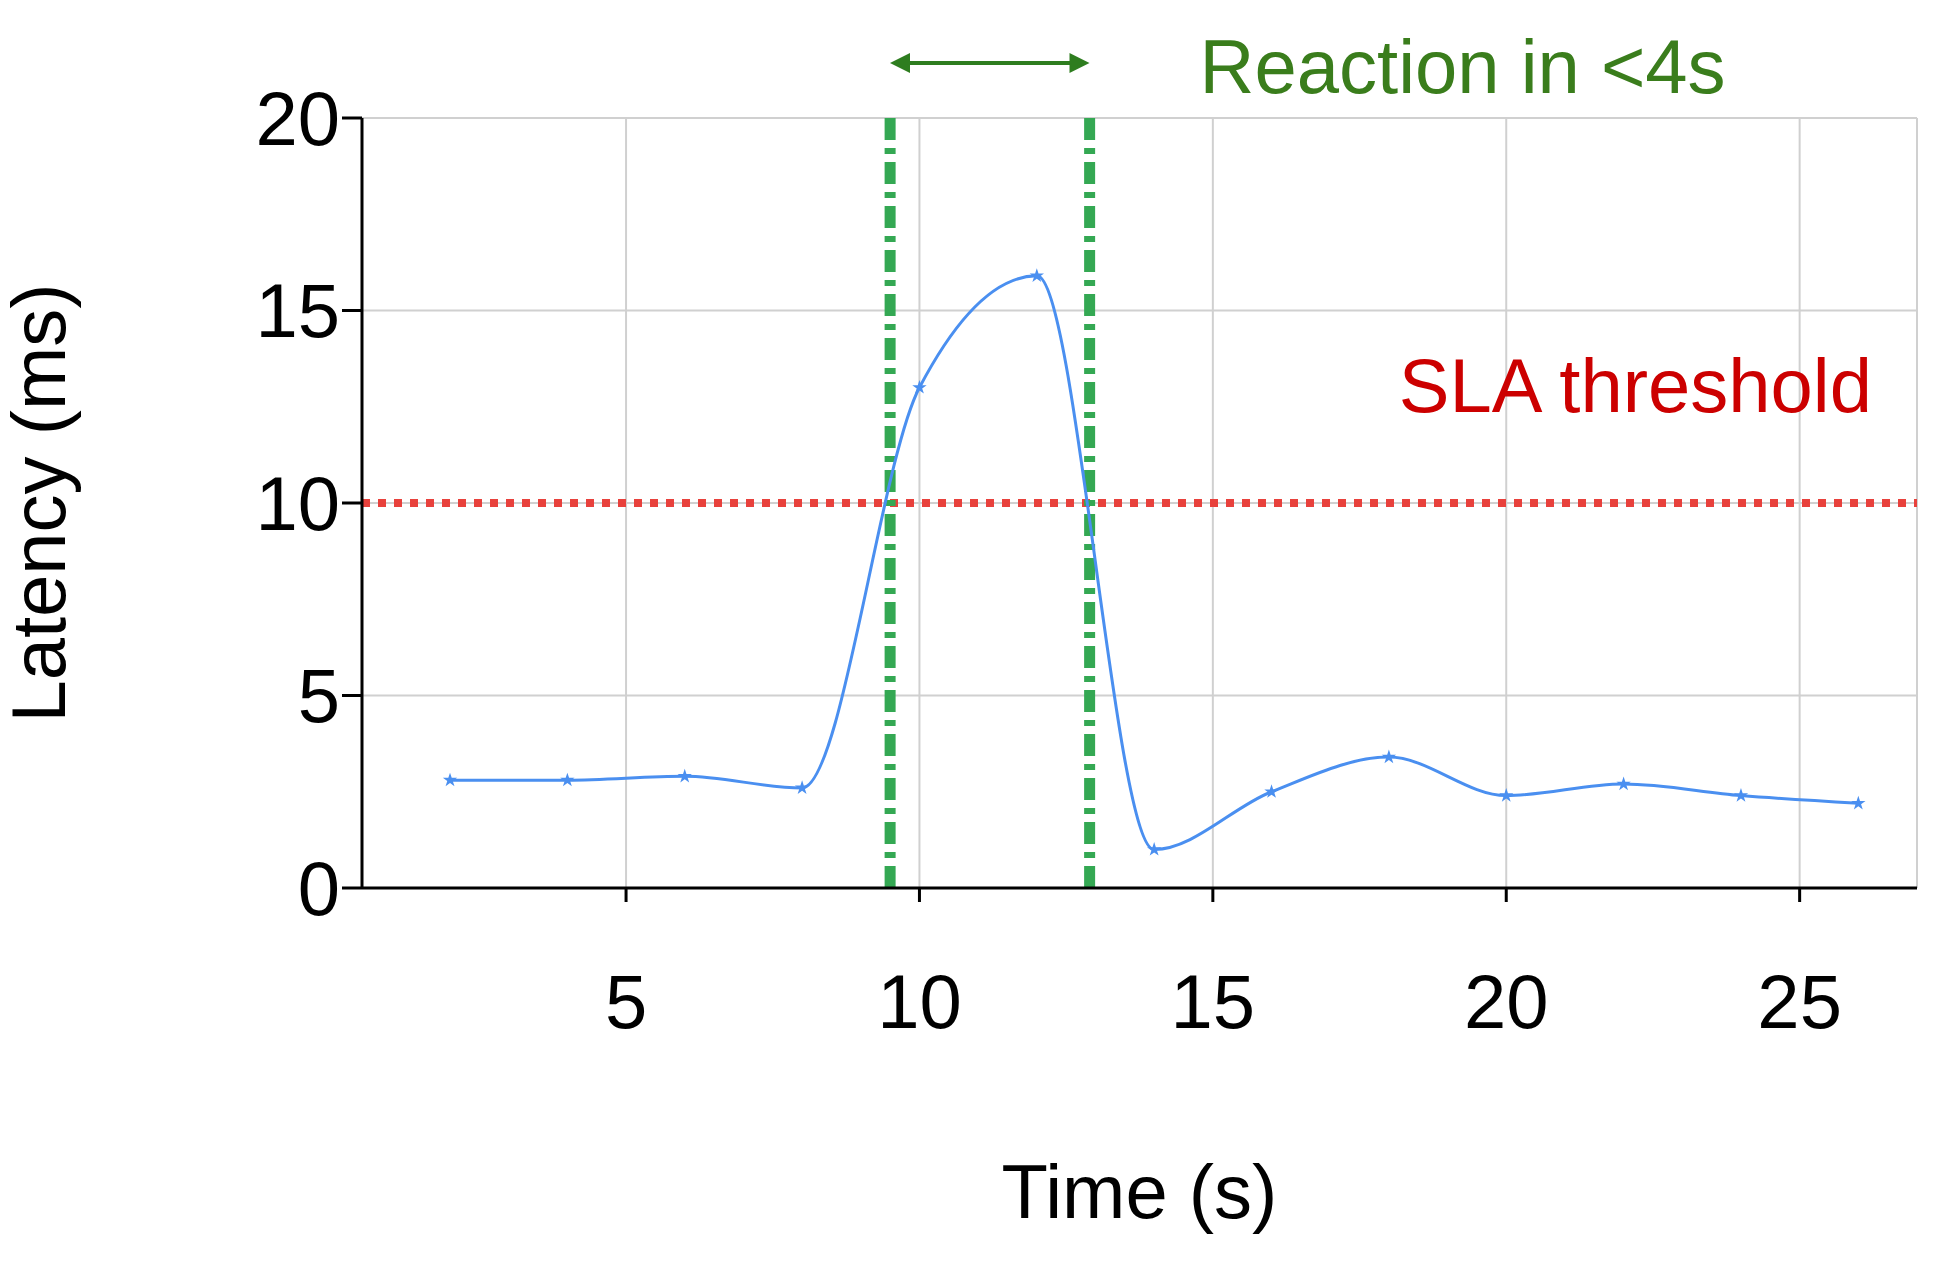  What do you see at coordinates (626, 1001) in the screenshot?
I see `x-tick-label: 5` at bounding box center [626, 1001].